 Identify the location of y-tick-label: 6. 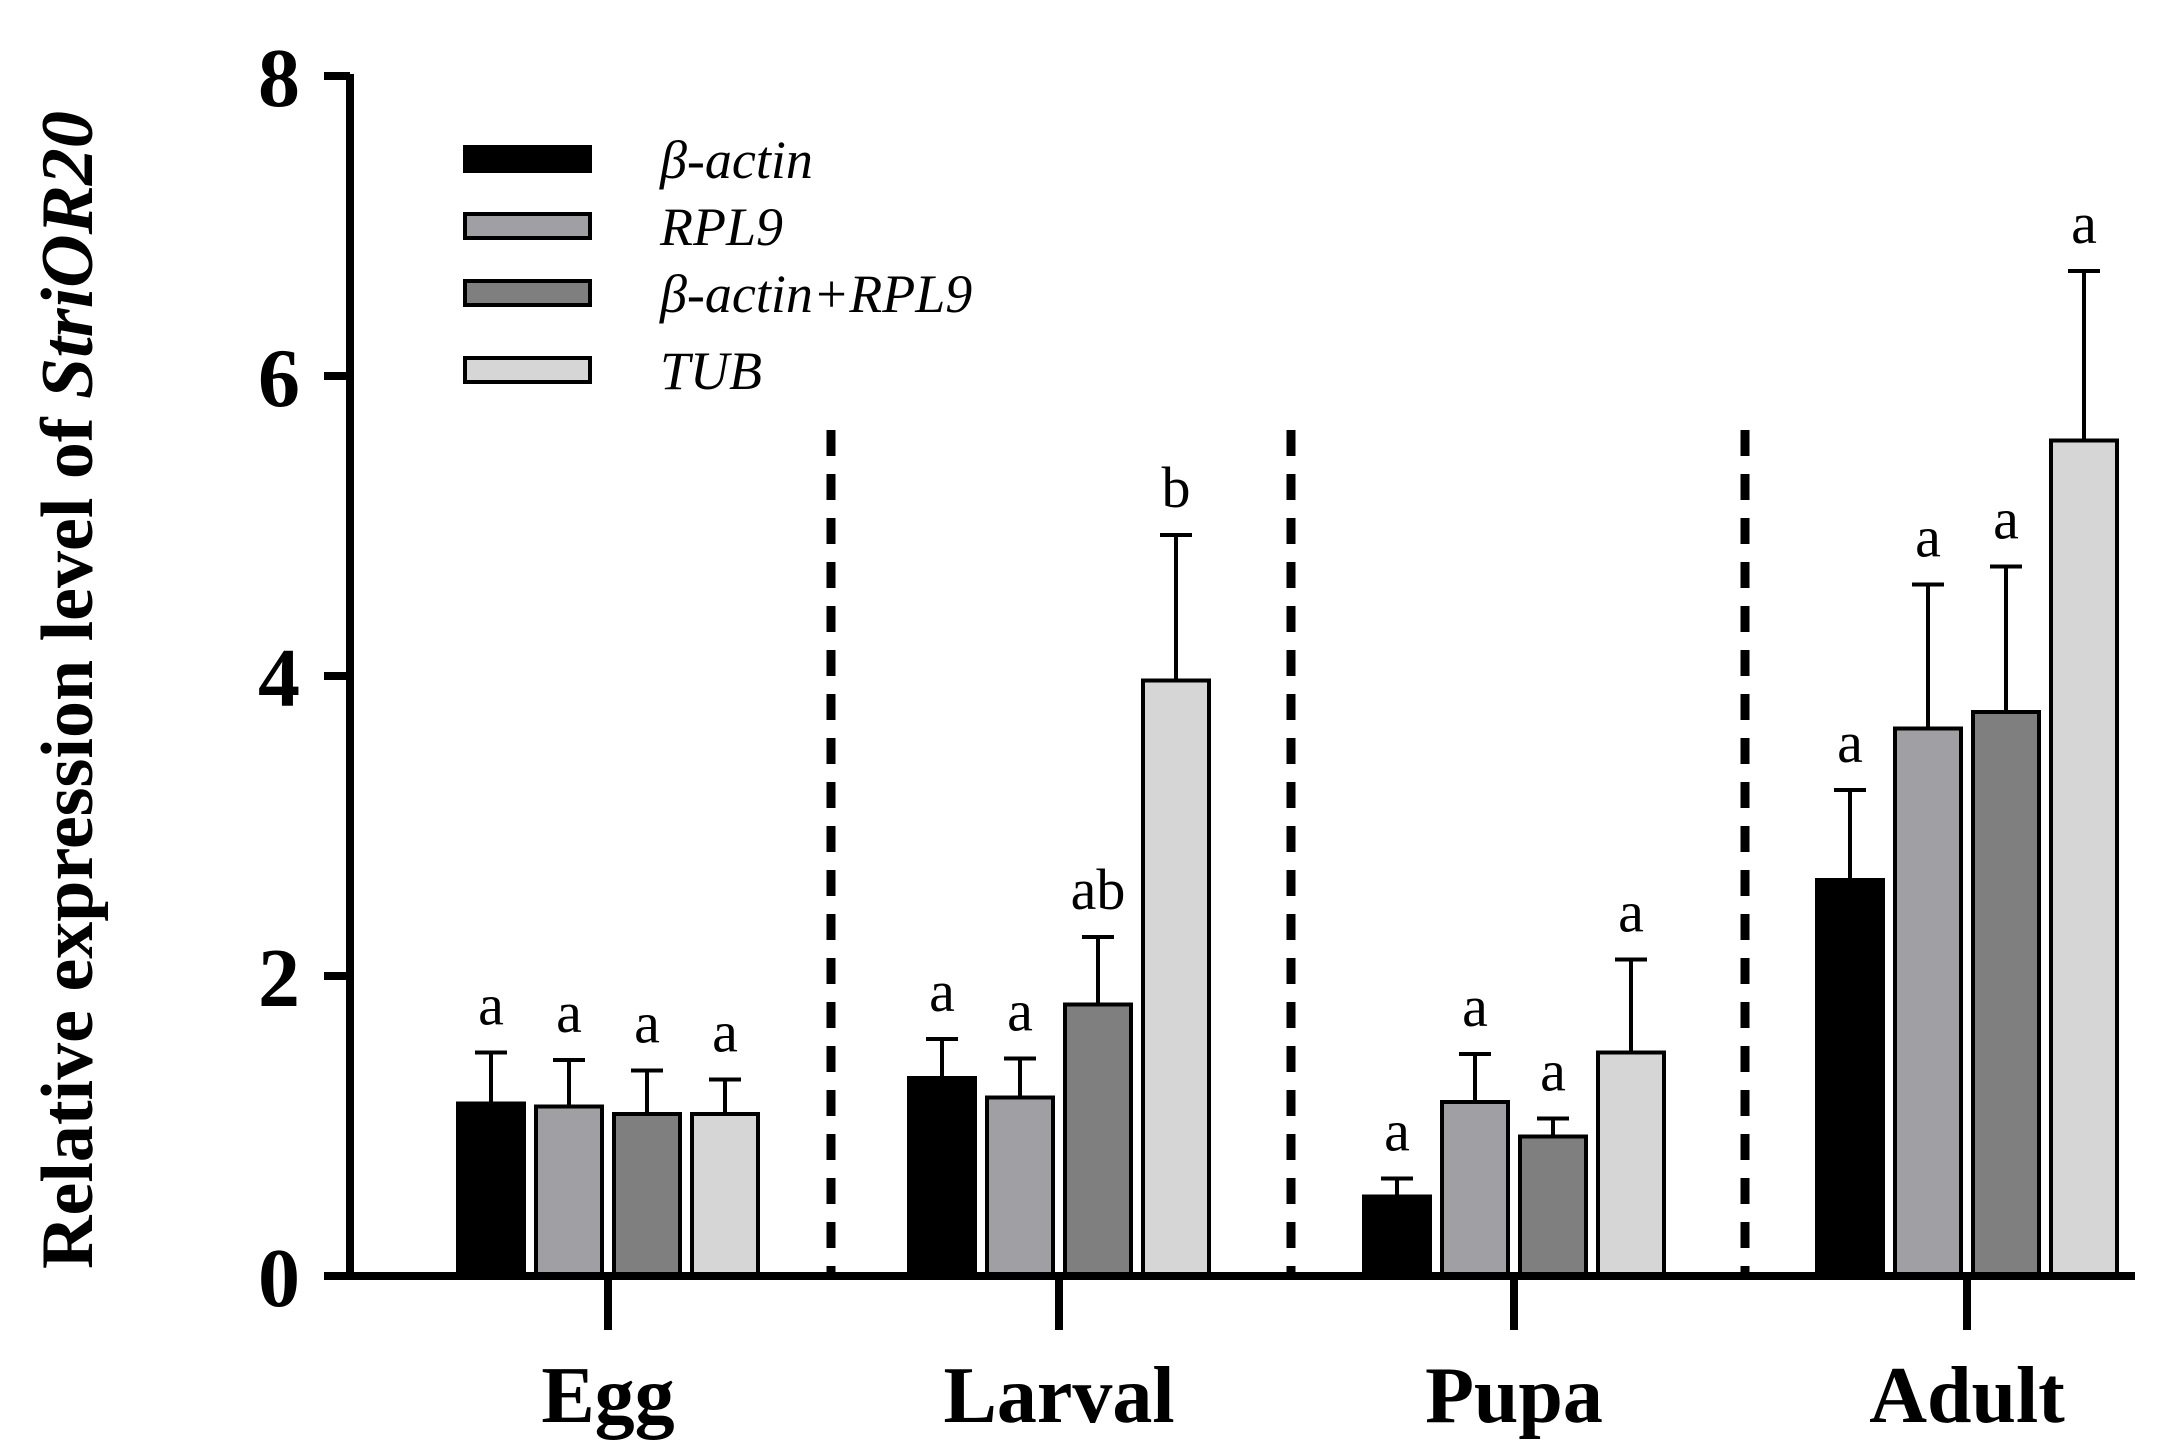
(279, 378).